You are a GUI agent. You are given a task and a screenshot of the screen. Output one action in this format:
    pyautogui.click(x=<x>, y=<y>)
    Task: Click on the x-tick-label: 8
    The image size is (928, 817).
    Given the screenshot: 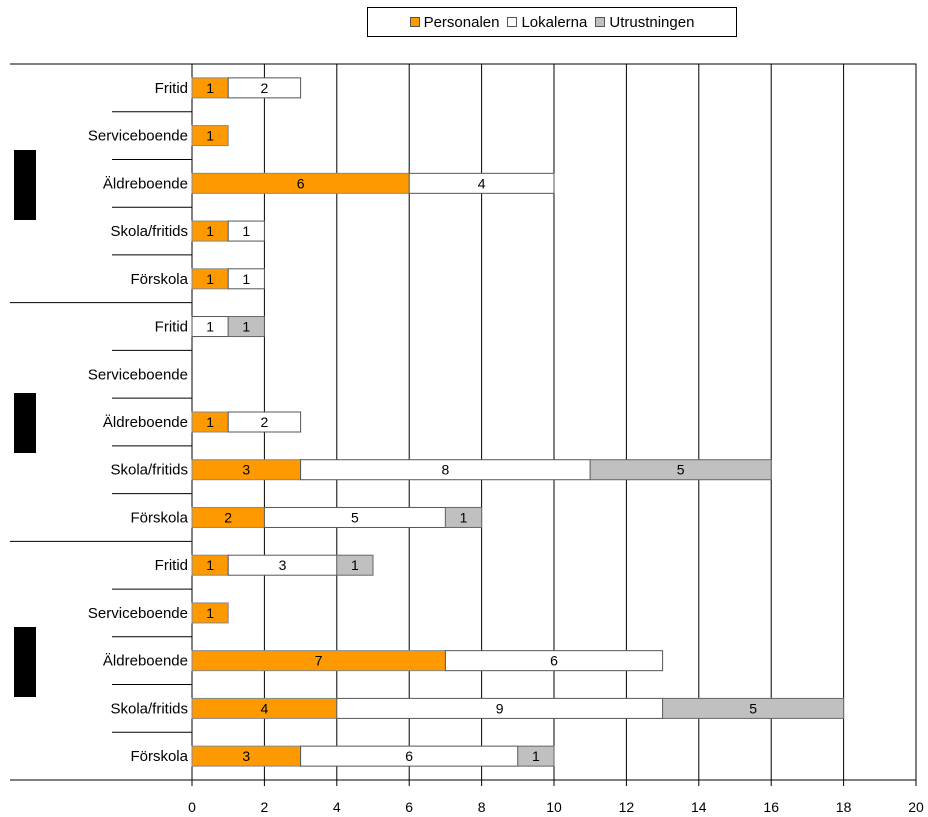 What is the action you would take?
    pyautogui.click(x=482, y=807)
    